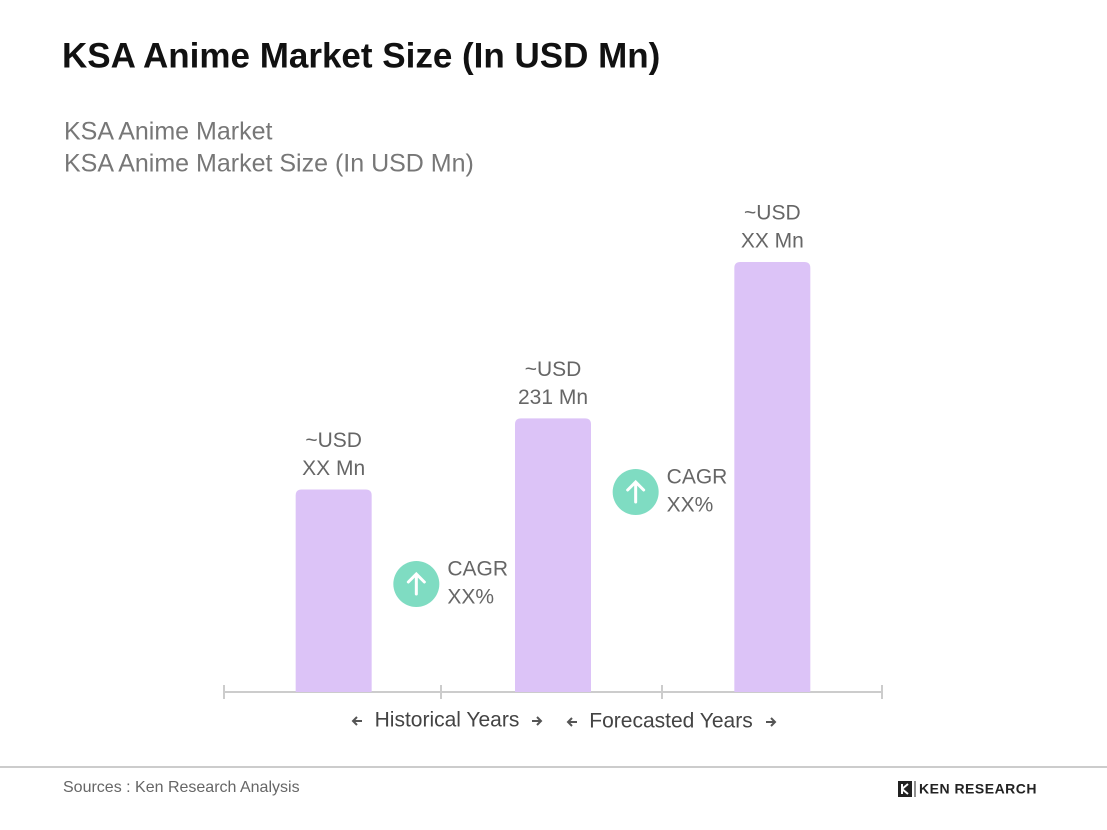 The height and width of the screenshot is (830, 1107). What do you see at coordinates (978, 789) in the screenshot?
I see `logo: KEN RESEARCH` at bounding box center [978, 789].